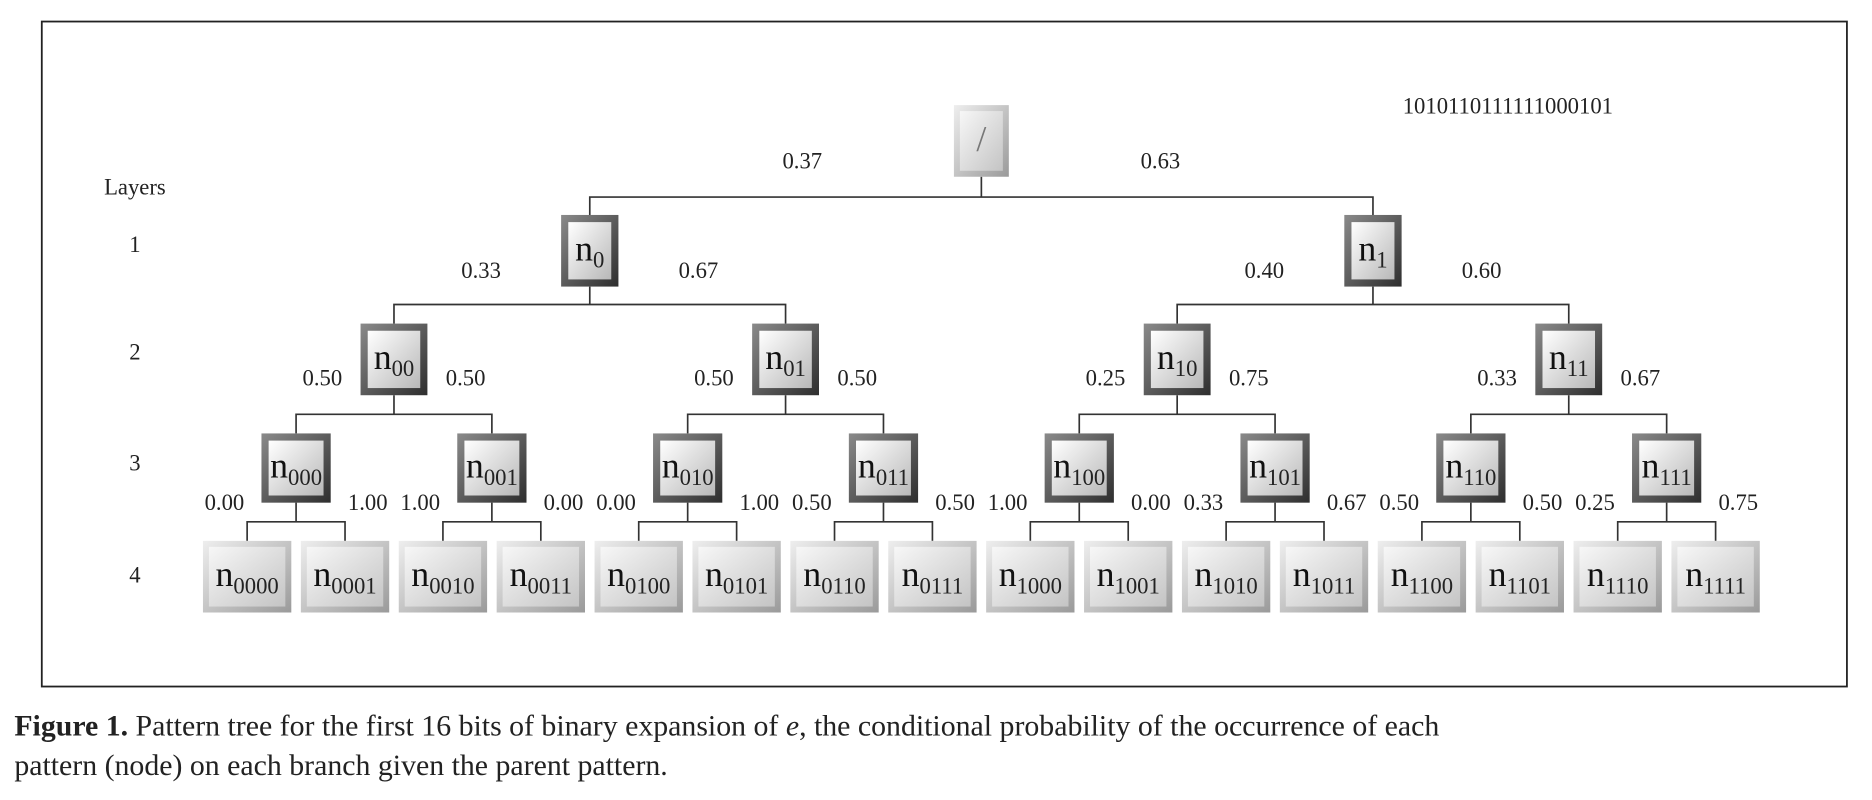  I want to click on node-label: n1000, so click(1030, 576).